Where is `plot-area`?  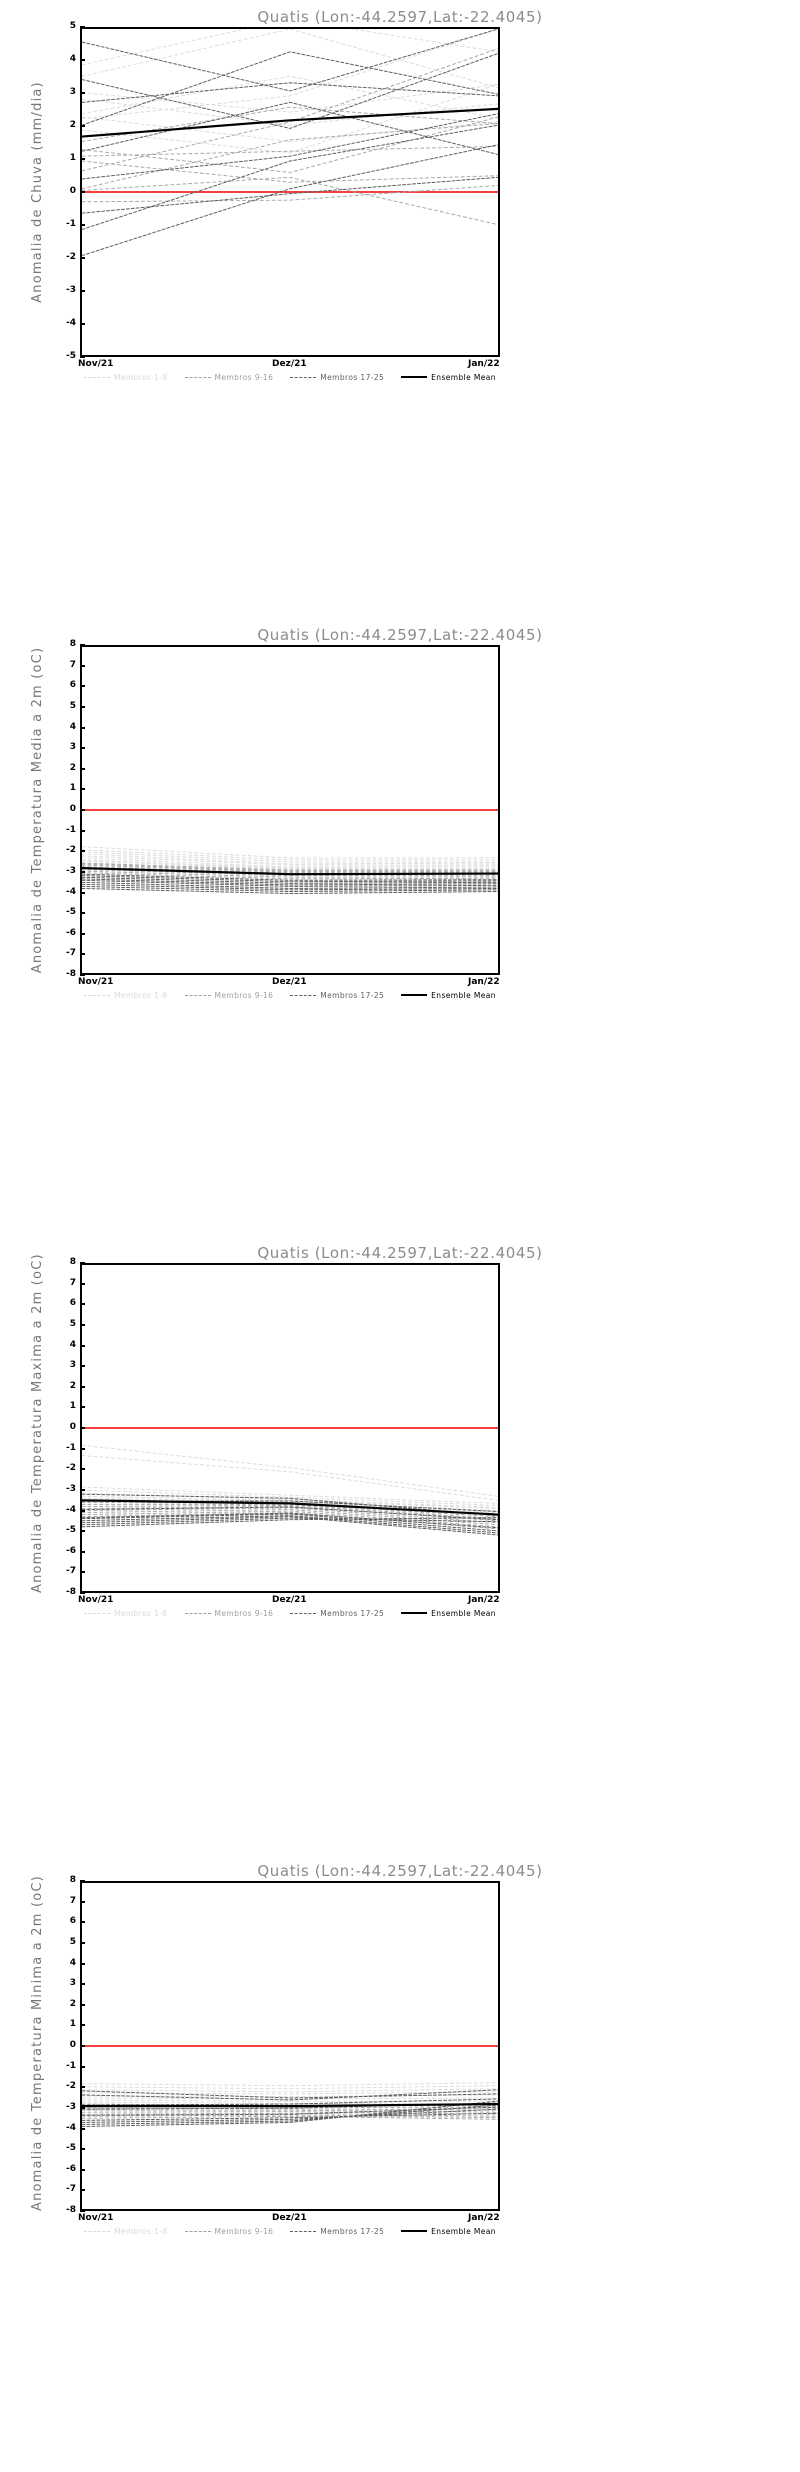 plot-area is located at coordinates (290, 2046).